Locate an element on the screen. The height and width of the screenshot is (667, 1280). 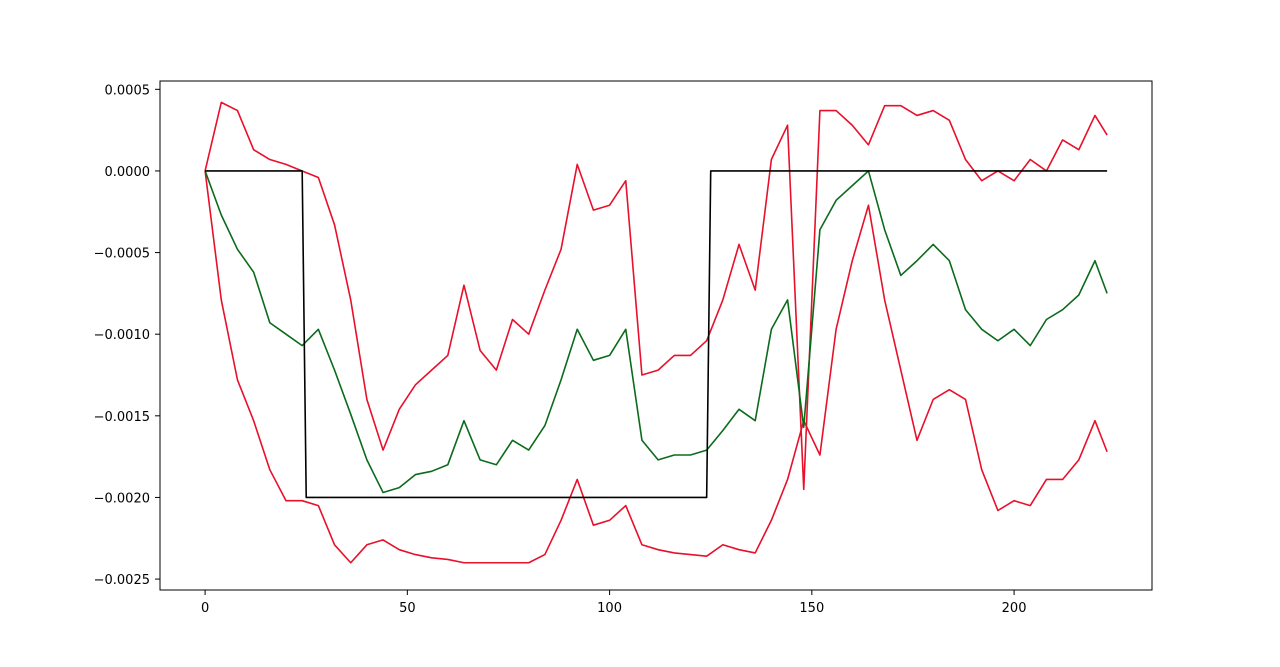
x-tick-label: 0 is located at coordinates (205, 608).